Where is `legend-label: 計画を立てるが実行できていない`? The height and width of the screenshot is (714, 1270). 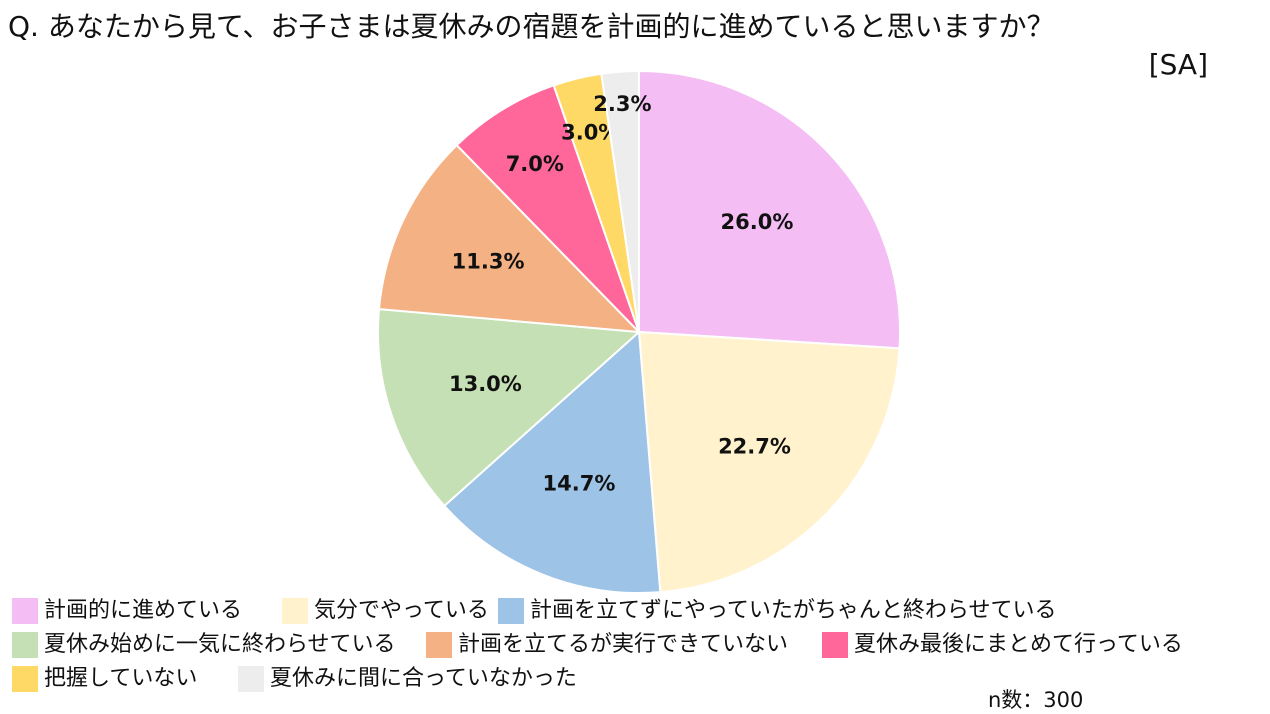 legend-label: 計画を立てるが実行できていない is located at coordinates (623, 644).